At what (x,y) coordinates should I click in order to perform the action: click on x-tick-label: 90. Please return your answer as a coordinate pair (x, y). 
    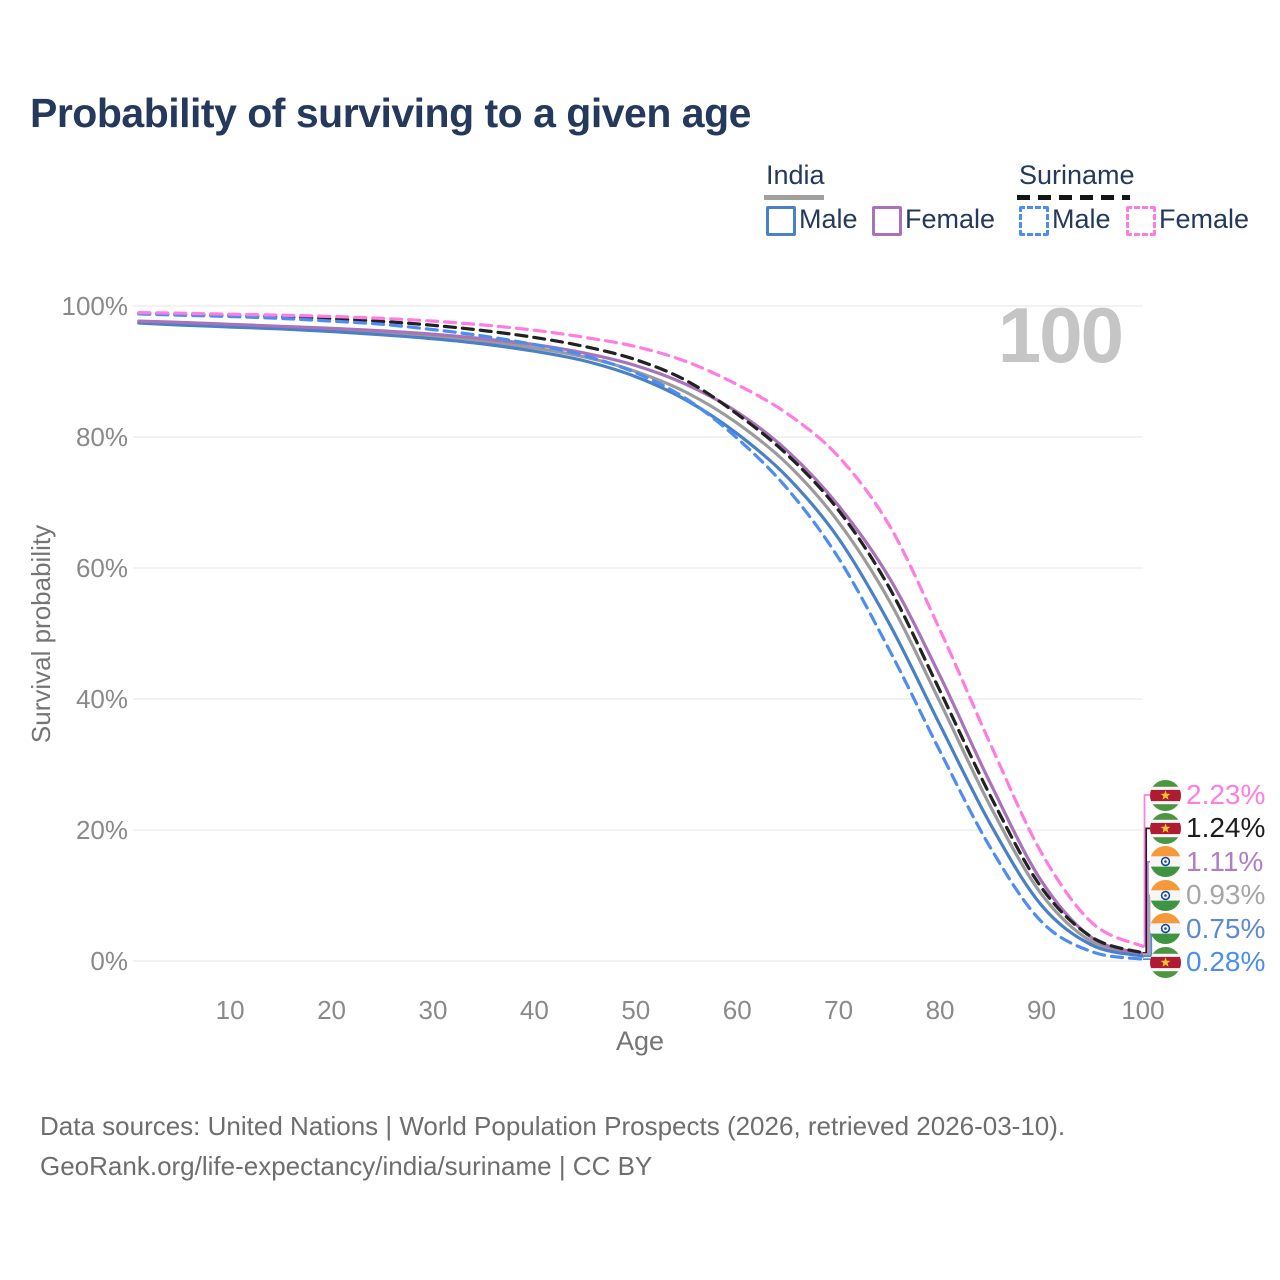
    Looking at the image, I should click on (1041, 1010).